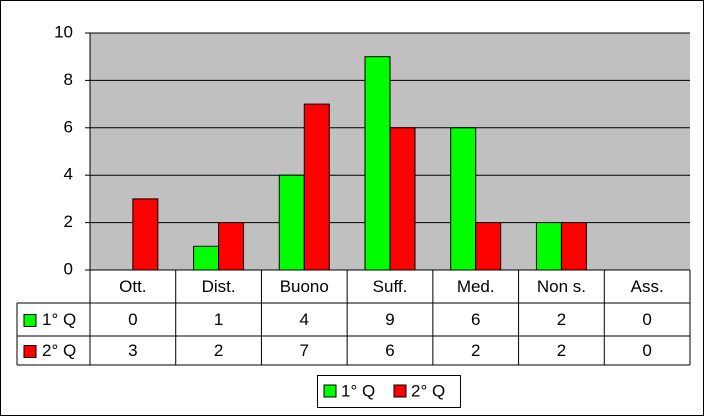  I want to click on x-tick-label: Ass., so click(647, 286).